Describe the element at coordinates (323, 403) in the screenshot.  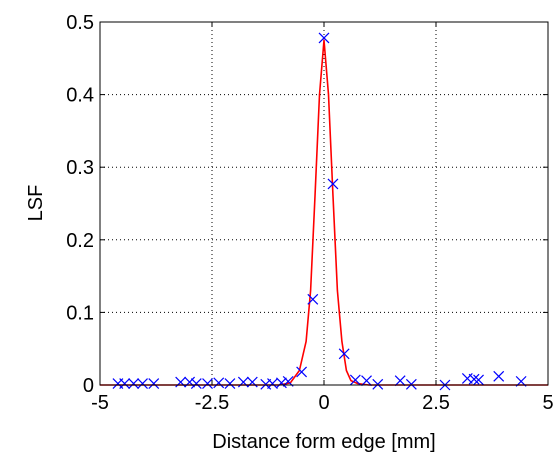
I see `x-tick-label: 0` at that location.